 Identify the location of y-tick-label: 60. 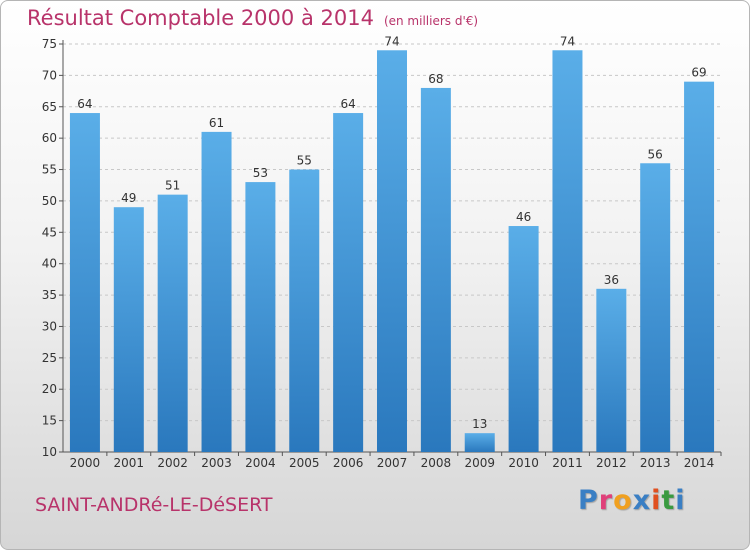
(49, 138).